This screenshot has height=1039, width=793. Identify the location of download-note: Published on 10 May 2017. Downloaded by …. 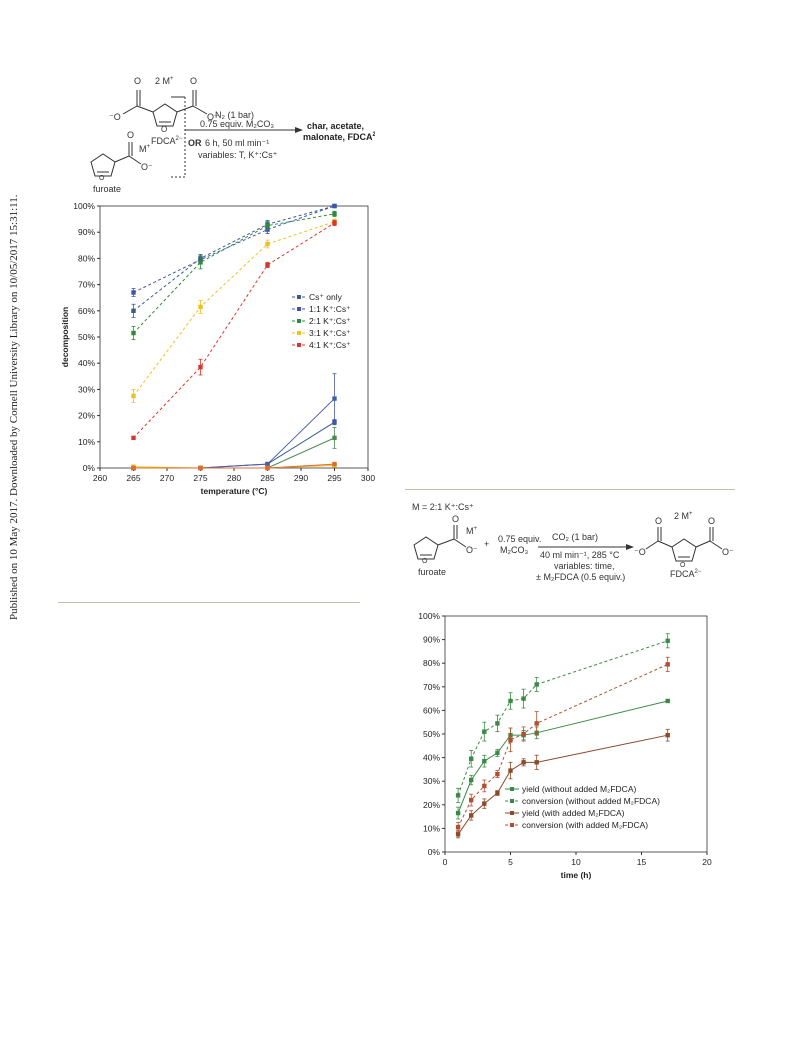
(14, 407).